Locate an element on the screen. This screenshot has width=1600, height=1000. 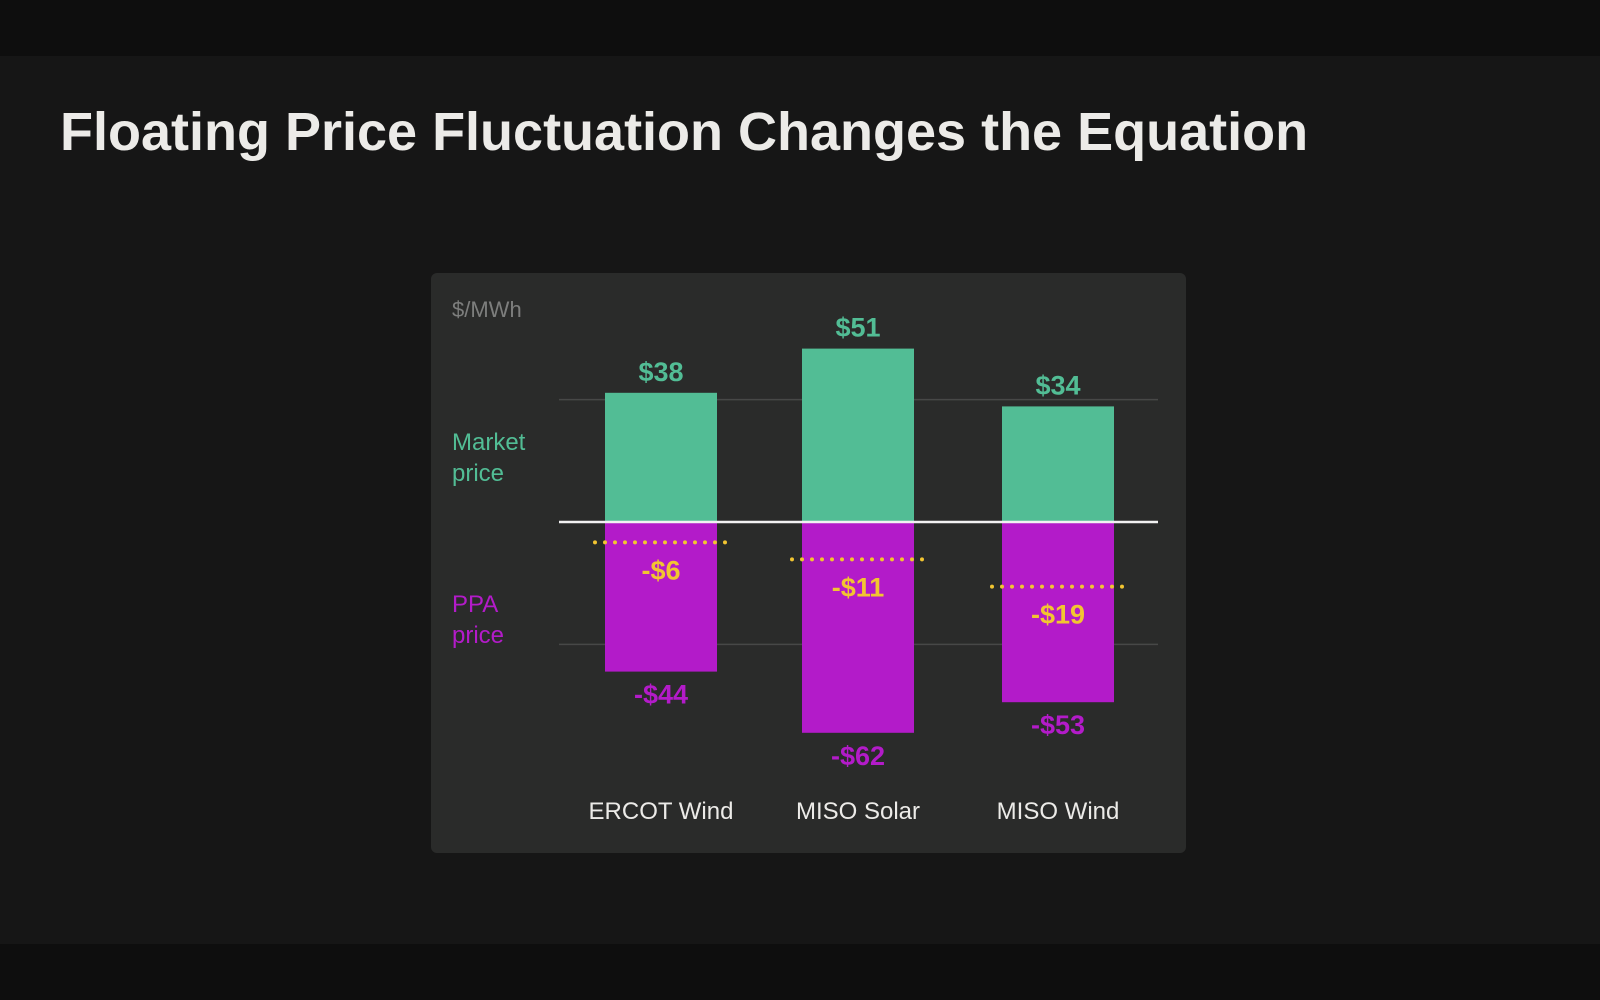
net-price-label: -$6 is located at coordinates (660, 570).